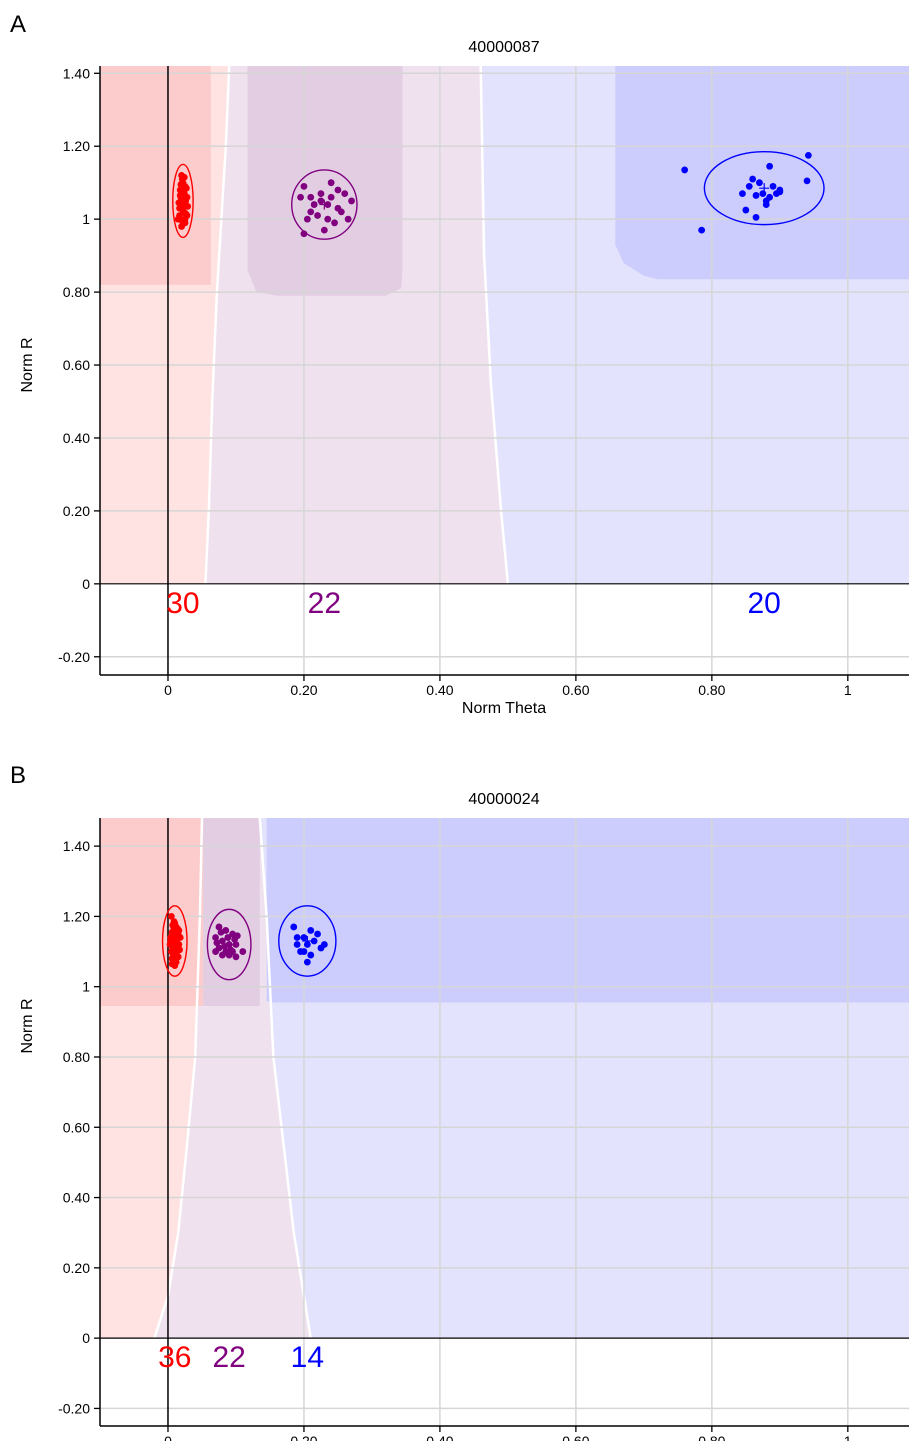  I want to click on panel-b-title: 40000024, so click(503, 799).